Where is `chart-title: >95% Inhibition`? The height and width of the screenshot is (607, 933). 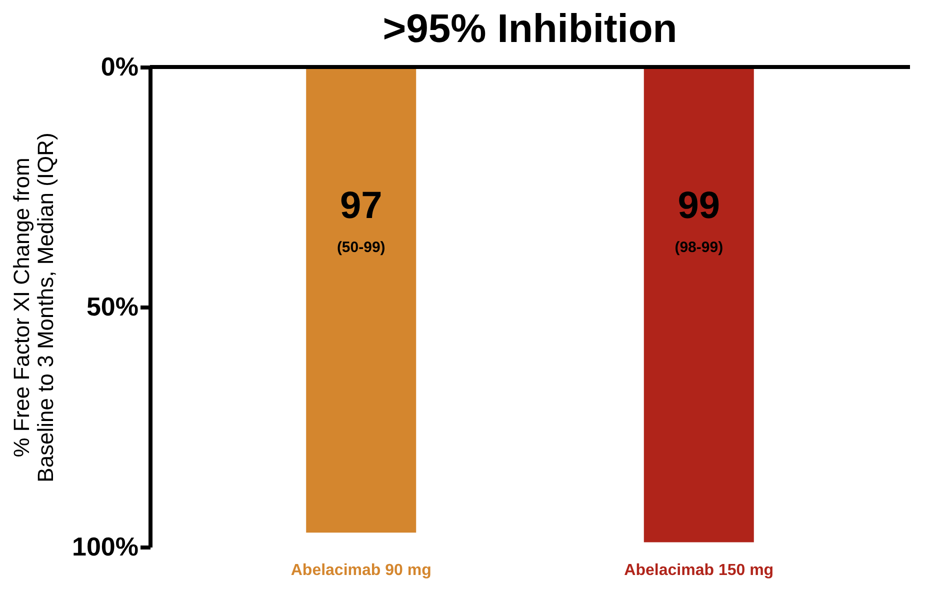
chart-title: >95% Inhibition is located at coordinates (530, 29).